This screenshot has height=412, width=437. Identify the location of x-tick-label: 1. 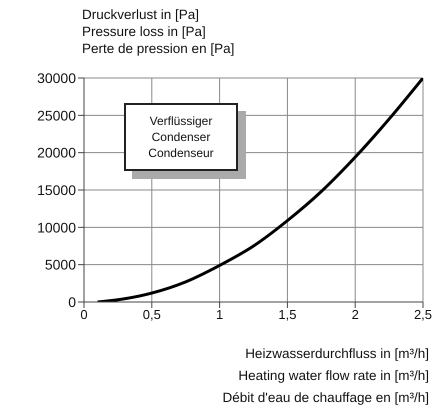
(220, 314).